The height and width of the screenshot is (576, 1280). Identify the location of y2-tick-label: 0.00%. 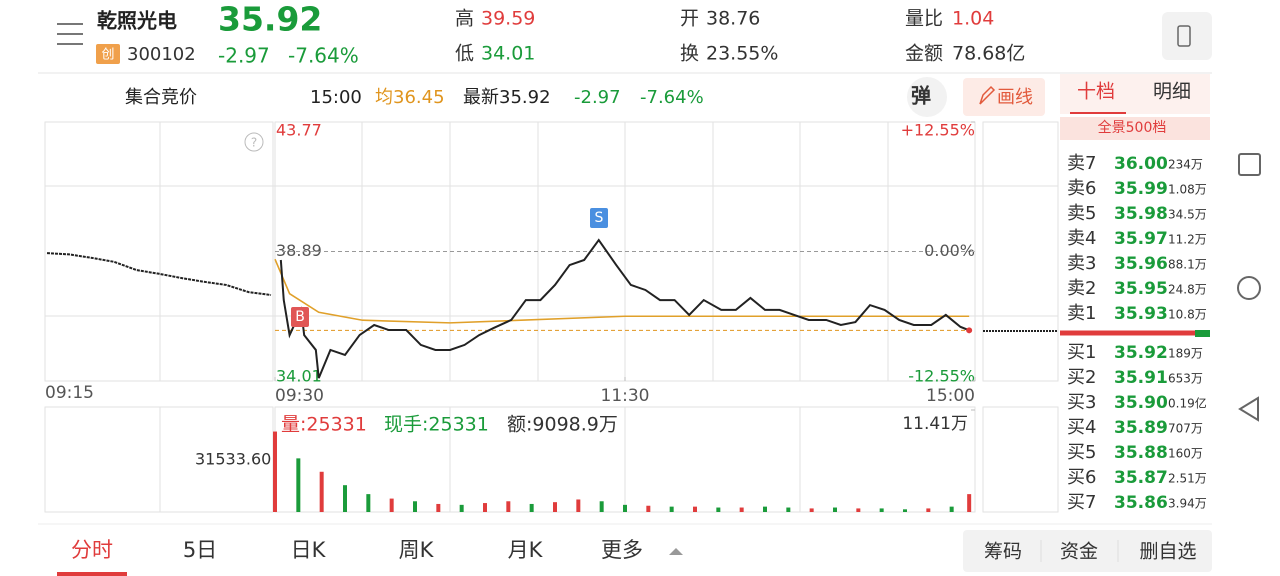
(949, 250).